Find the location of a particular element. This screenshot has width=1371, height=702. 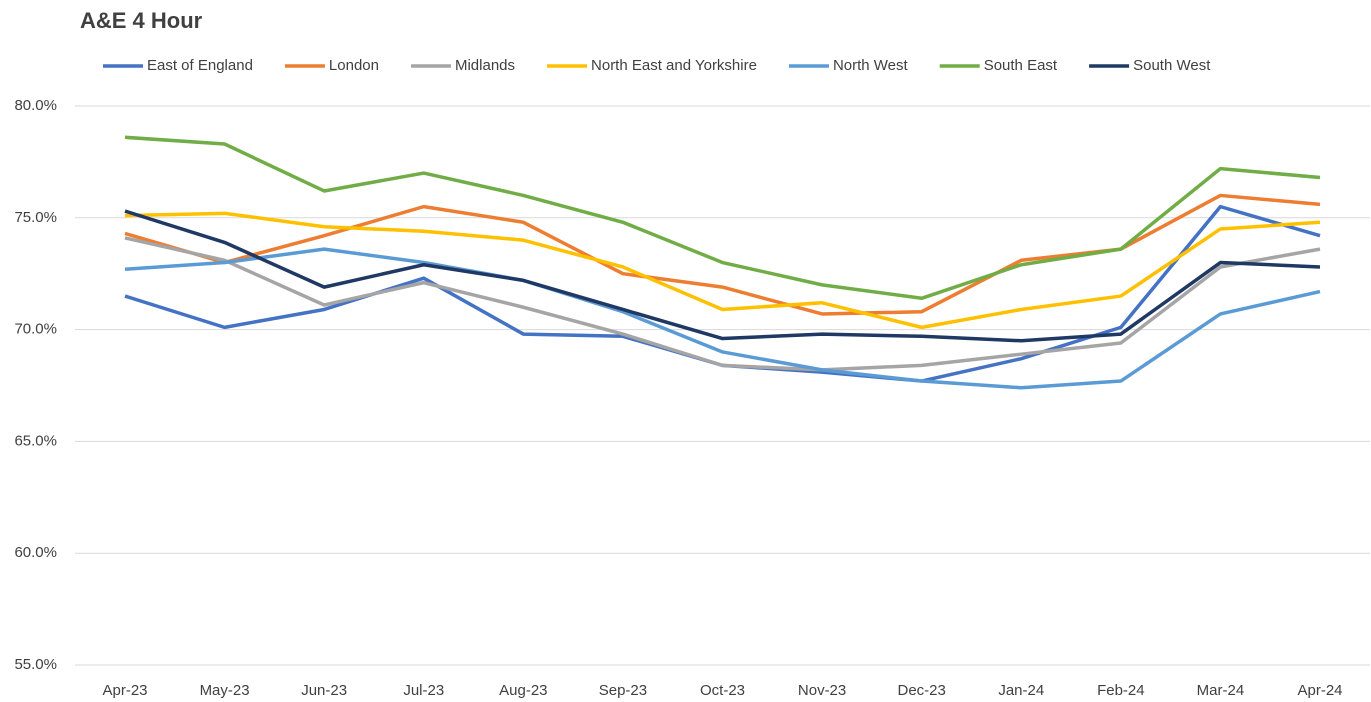

legend-label: East of England is located at coordinates (200, 65).